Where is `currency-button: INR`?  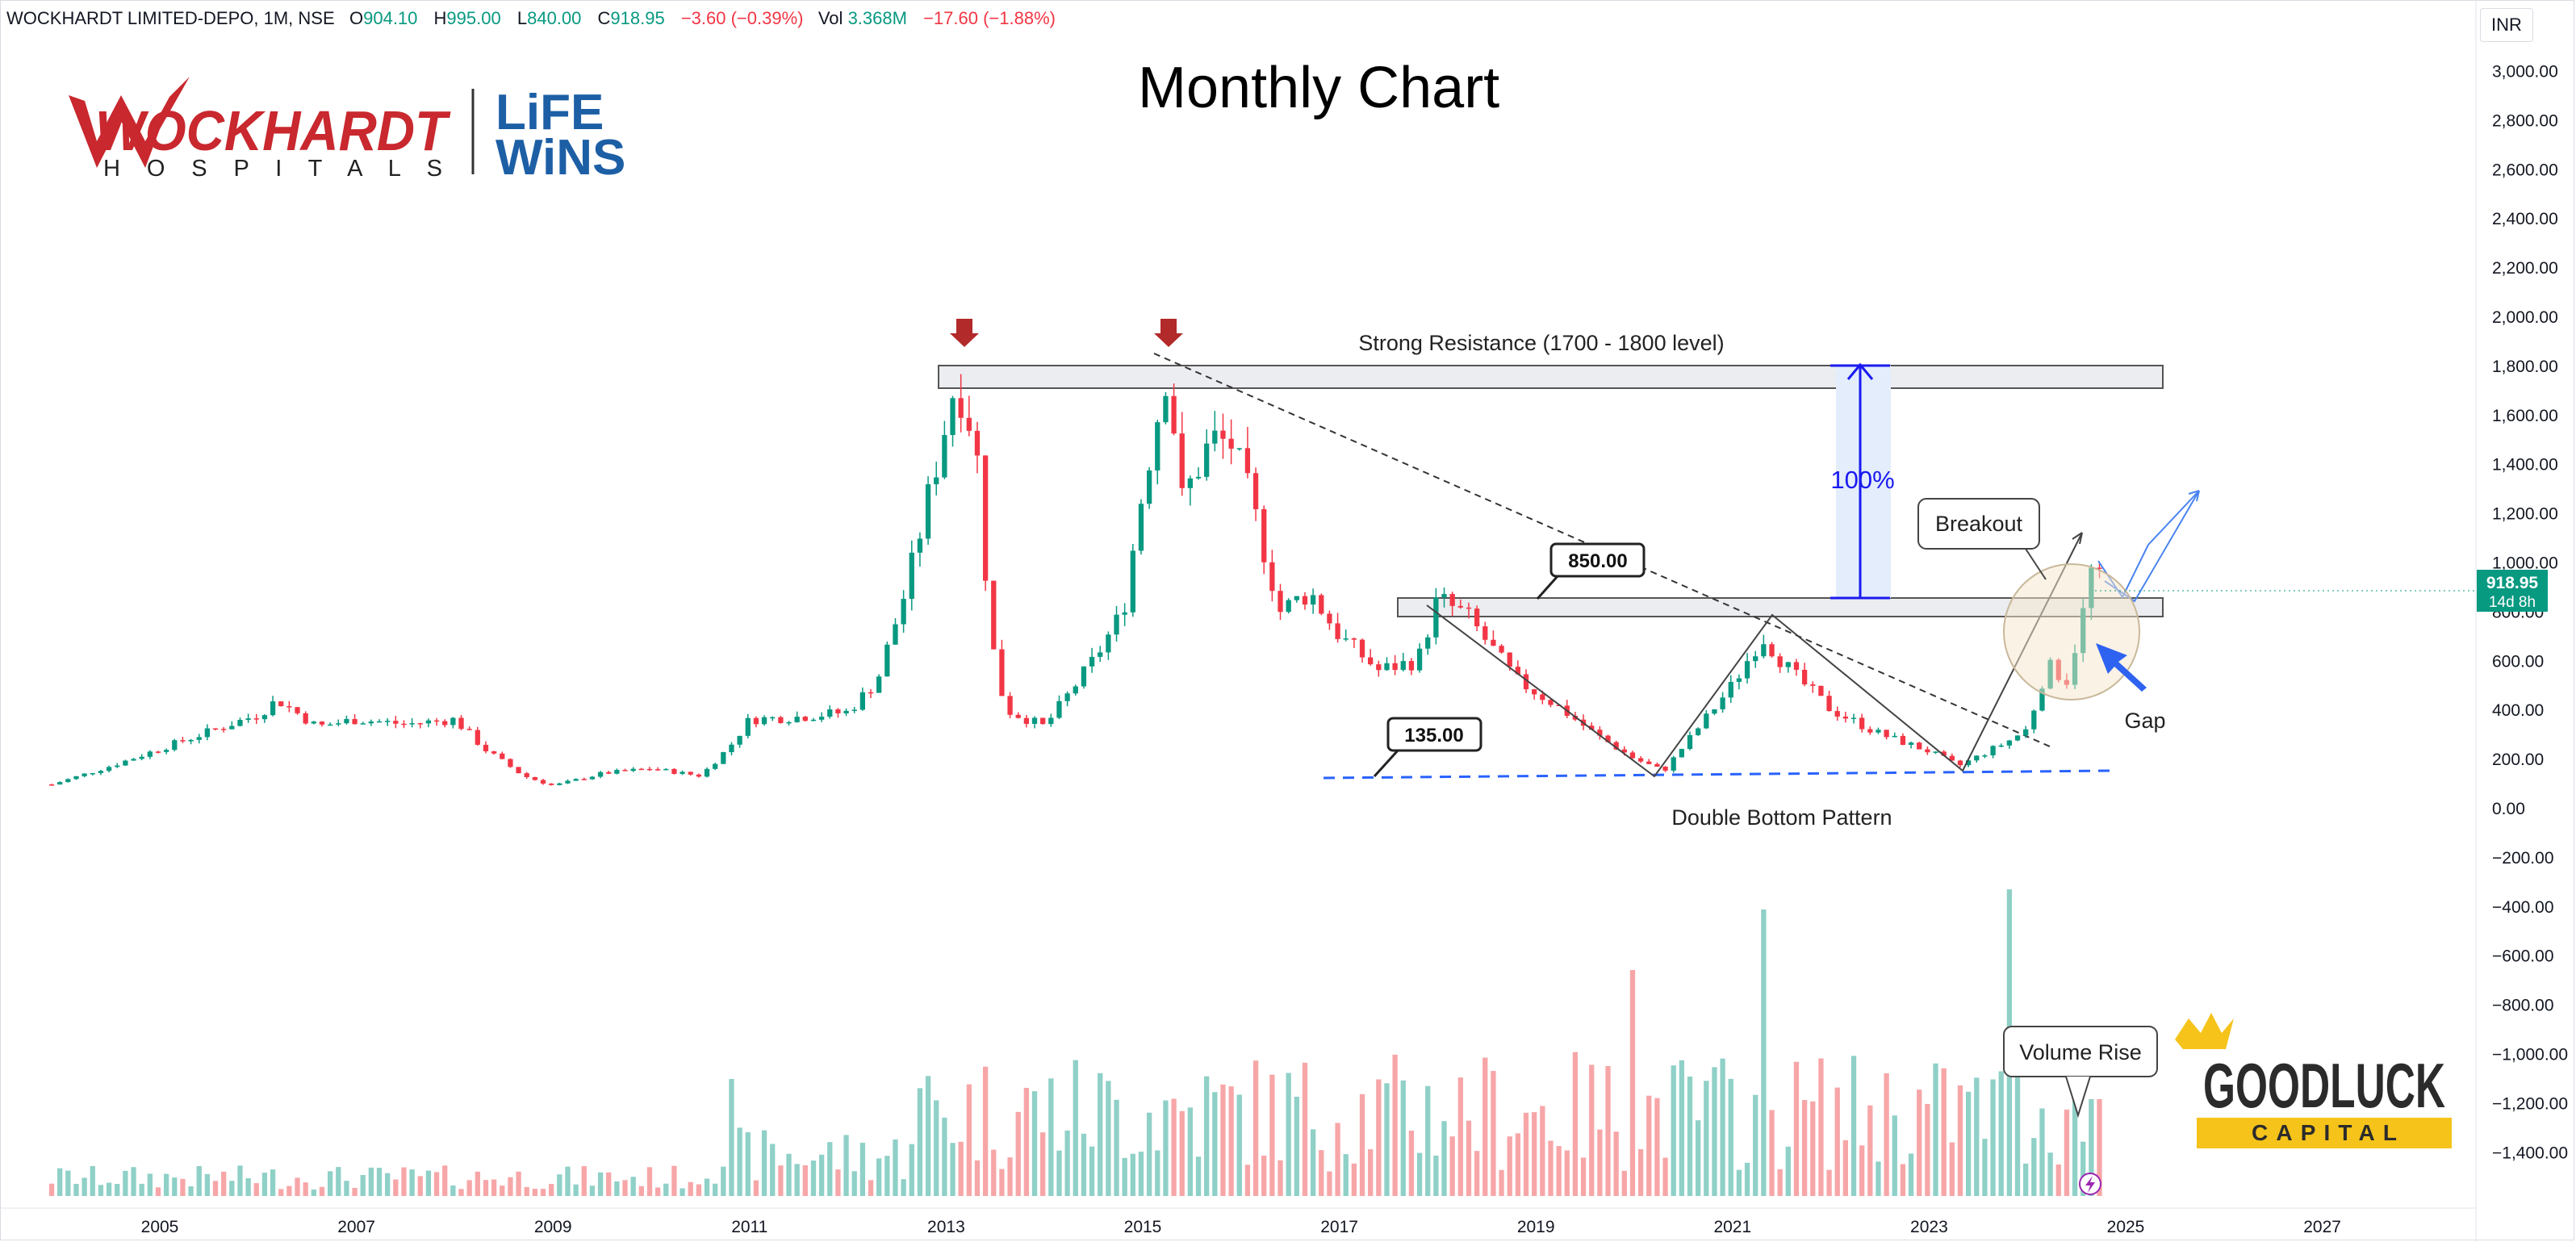 currency-button: INR is located at coordinates (2506, 25).